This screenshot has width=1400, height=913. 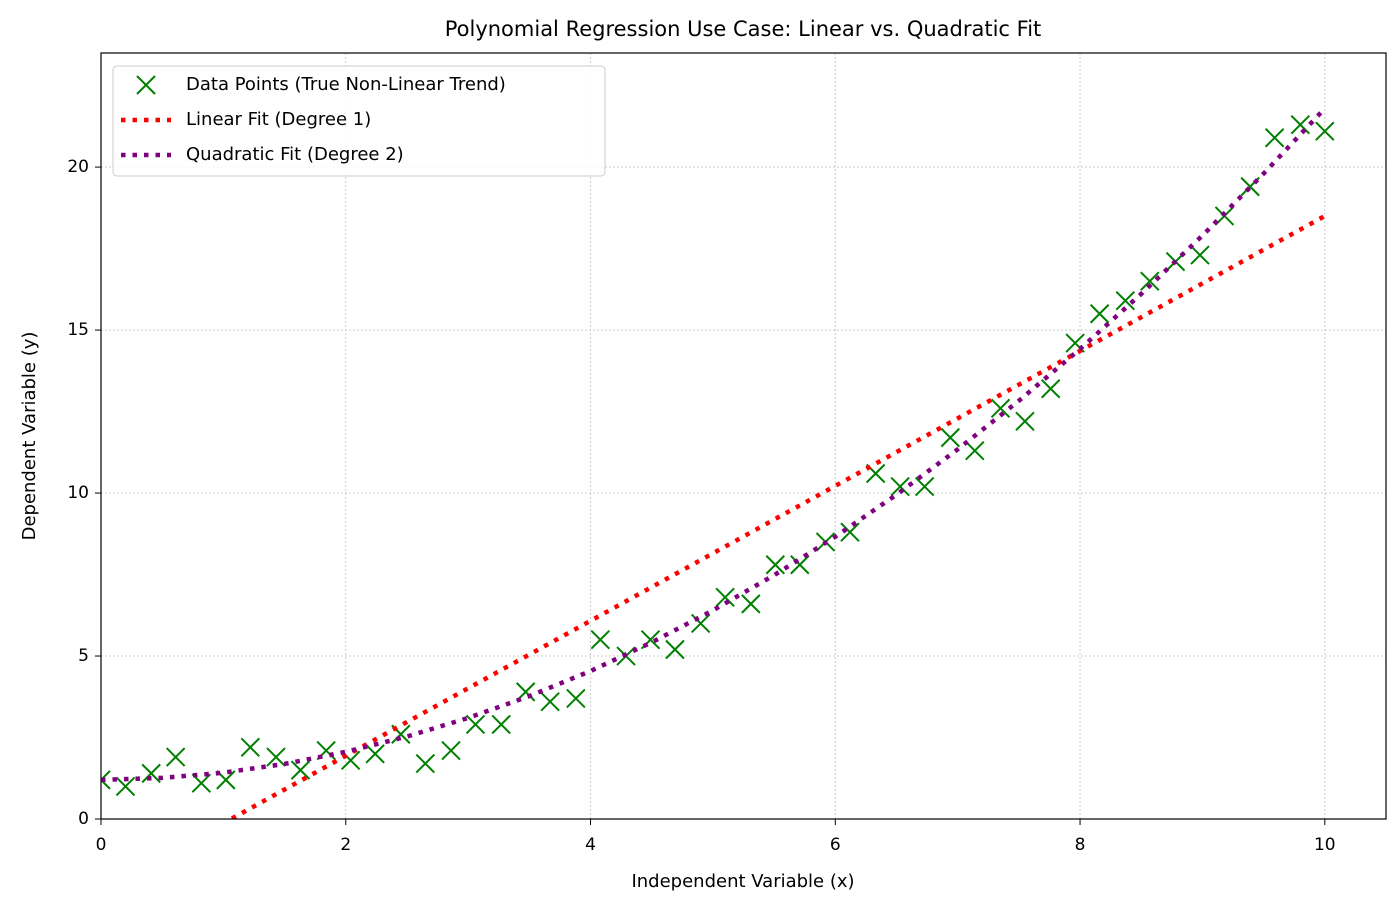 I want to click on x-tick-label: 8, so click(x=1080, y=845).